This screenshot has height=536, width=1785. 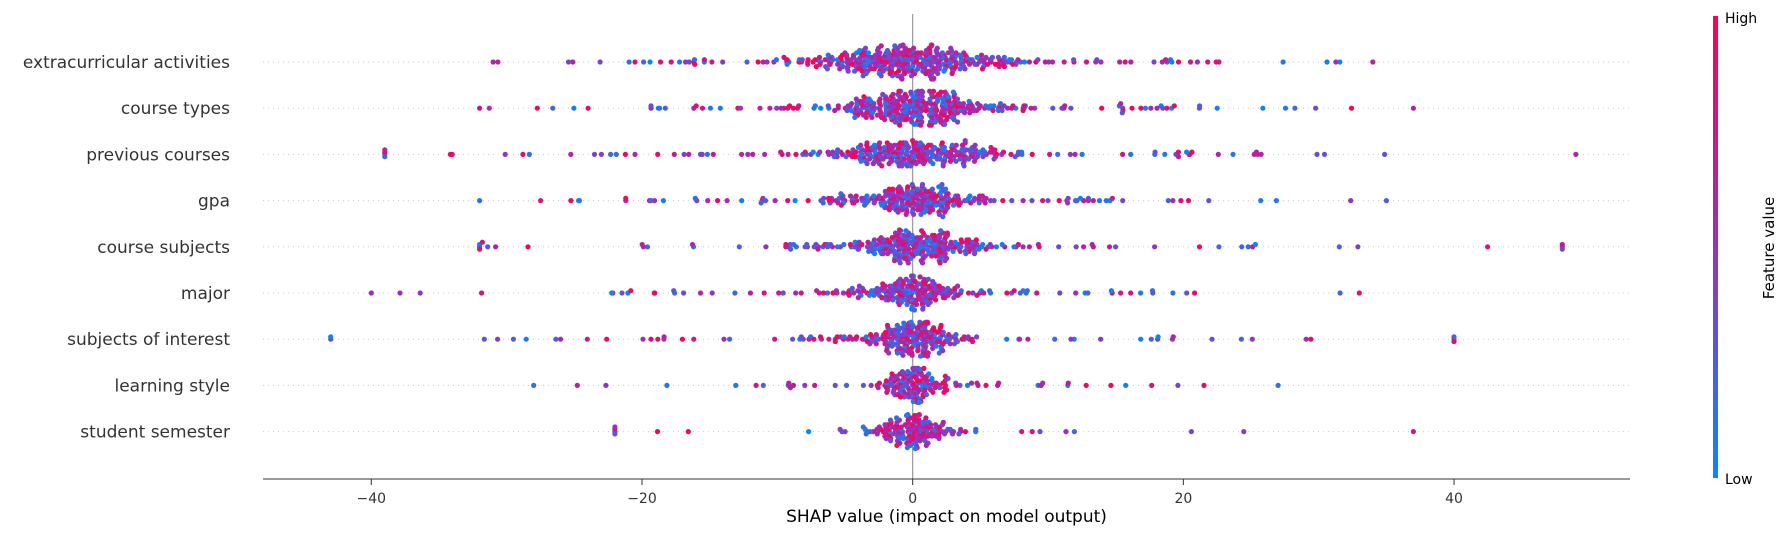 What do you see at coordinates (163, 248) in the screenshot?
I see `feature-label: course subjects` at bounding box center [163, 248].